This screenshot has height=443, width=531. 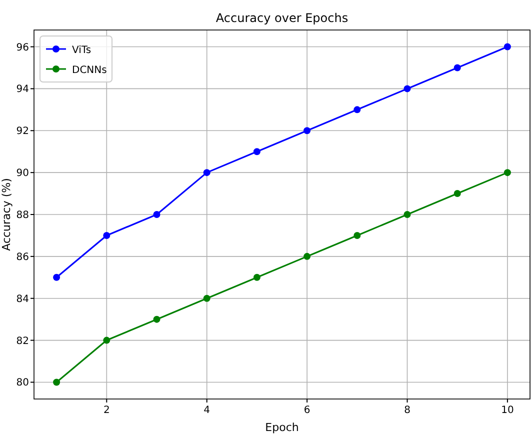 What do you see at coordinates (407, 410) in the screenshot?
I see `x-tick-label: 8` at bounding box center [407, 410].